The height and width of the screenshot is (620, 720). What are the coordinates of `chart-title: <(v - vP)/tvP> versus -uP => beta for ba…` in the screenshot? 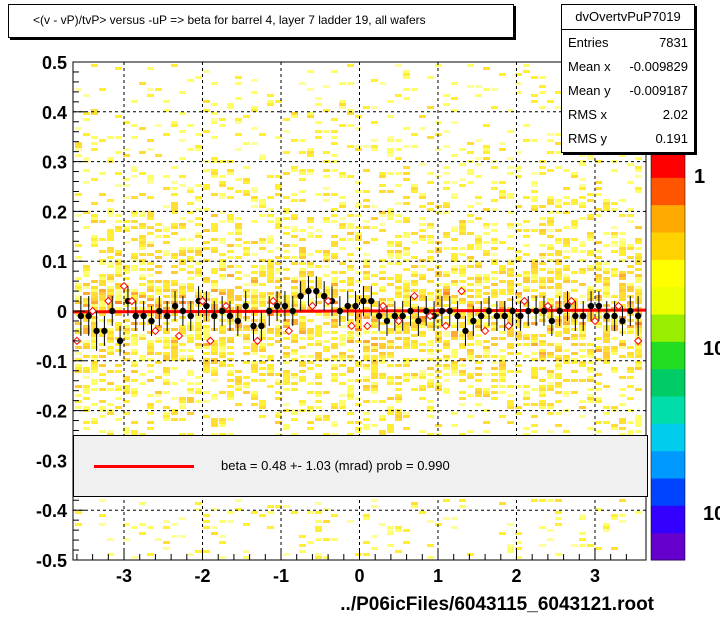 It's located at (229, 20).